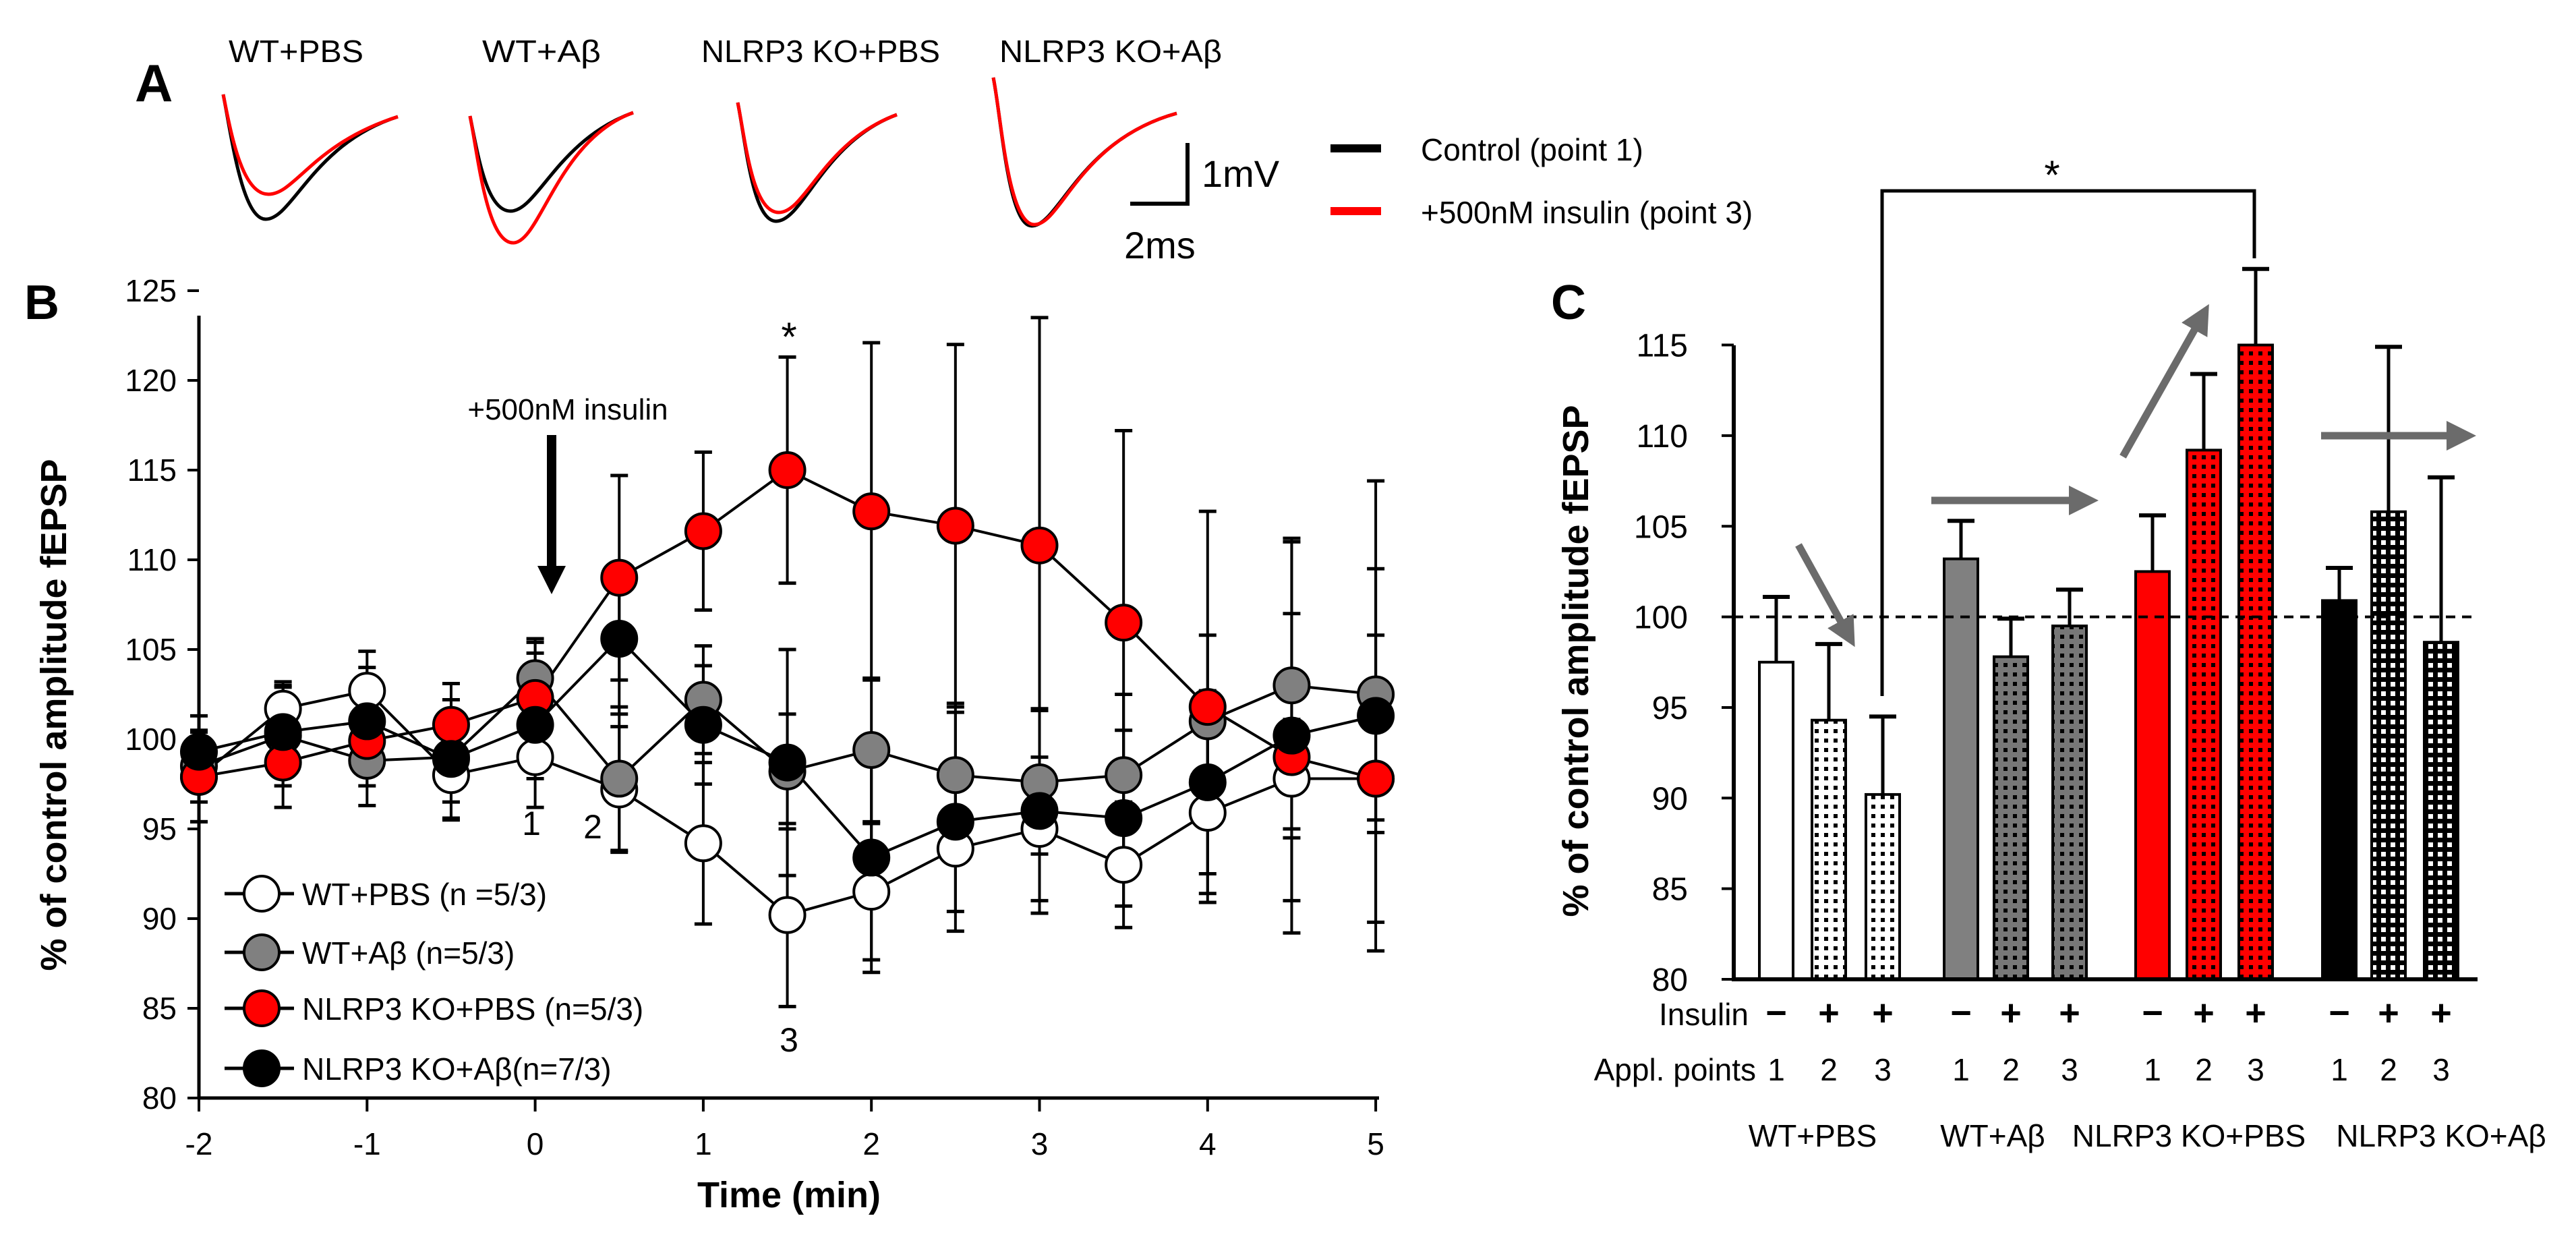 The image size is (2576, 1241). What do you see at coordinates (1587, 212) in the screenshot?
I see `legend-label: +500nM insulin (point 3)` at bounding box center [1587, 212].